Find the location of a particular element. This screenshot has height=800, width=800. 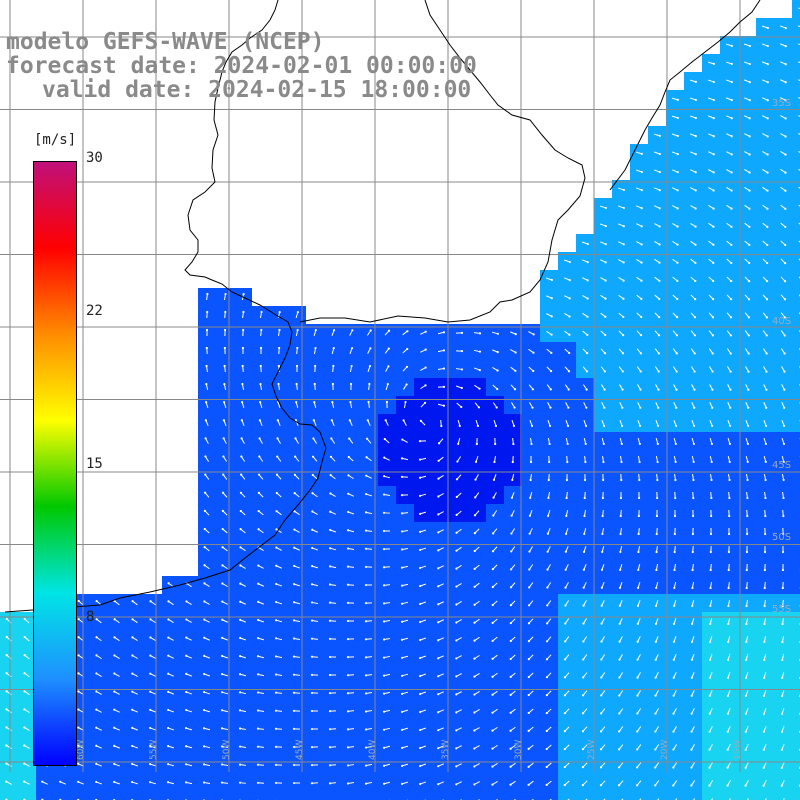

colorbar-unit-label: [m/s] is located at coordinates (55, 140).